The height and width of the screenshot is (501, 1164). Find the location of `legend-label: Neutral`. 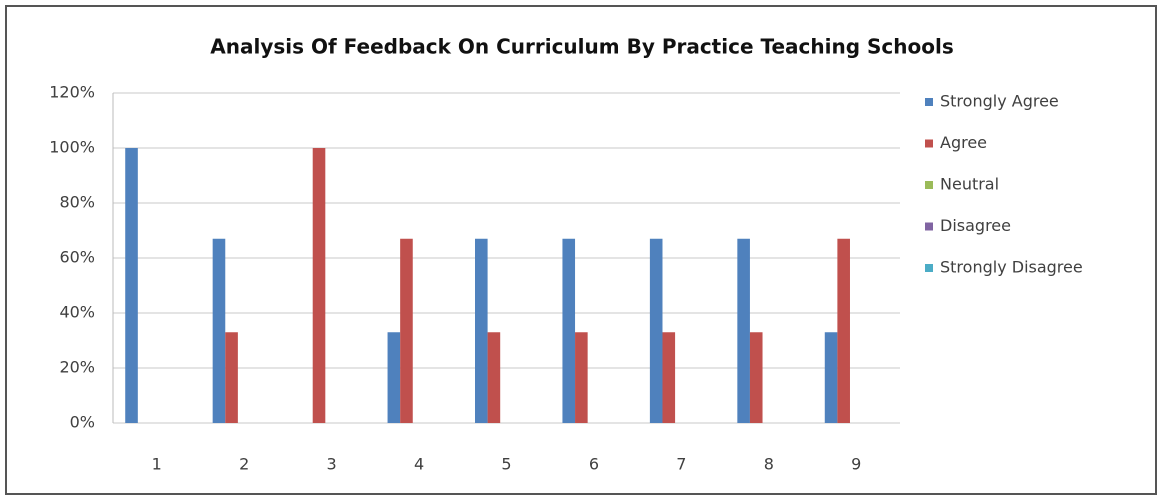

legend-label: Neutral is located at coordinates (969, 184).